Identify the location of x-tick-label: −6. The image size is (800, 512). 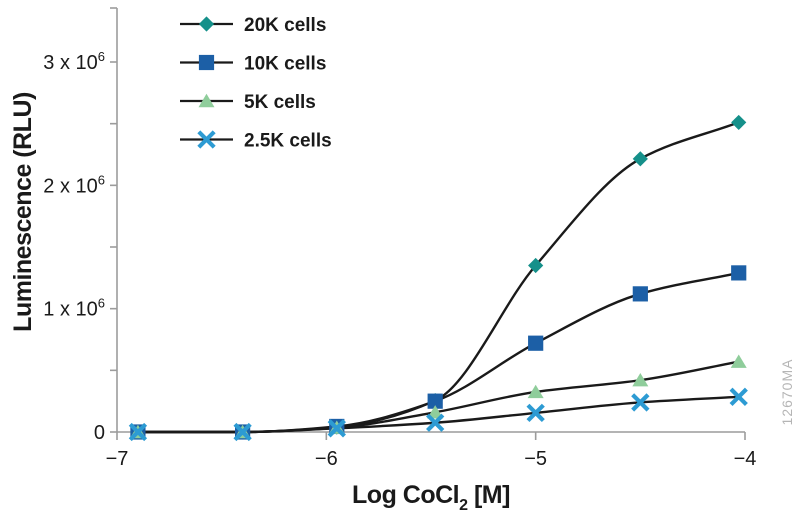
(326, 459).